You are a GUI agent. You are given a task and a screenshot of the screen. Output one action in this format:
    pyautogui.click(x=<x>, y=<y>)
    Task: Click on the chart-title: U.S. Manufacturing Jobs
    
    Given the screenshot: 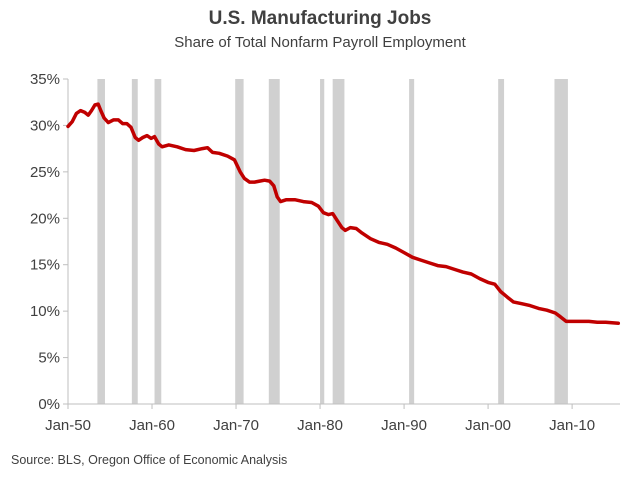 What is the action you would take?
    pyautogui.click(x=320, y=18)
    